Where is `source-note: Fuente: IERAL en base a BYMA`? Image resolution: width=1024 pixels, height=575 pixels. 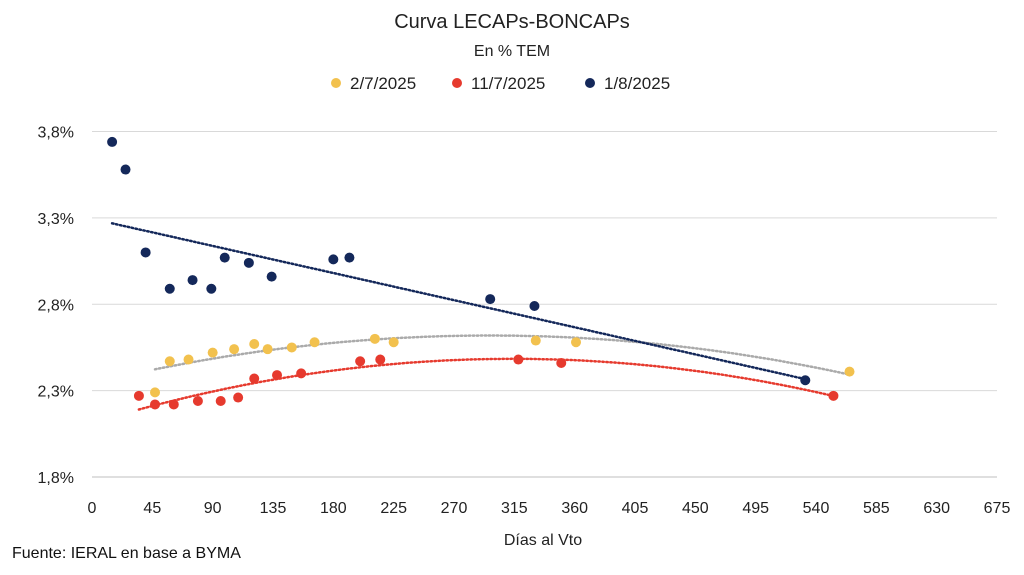
source-note: Fuente: IERAL en base a BYMA is located at coordinates (126, 553).